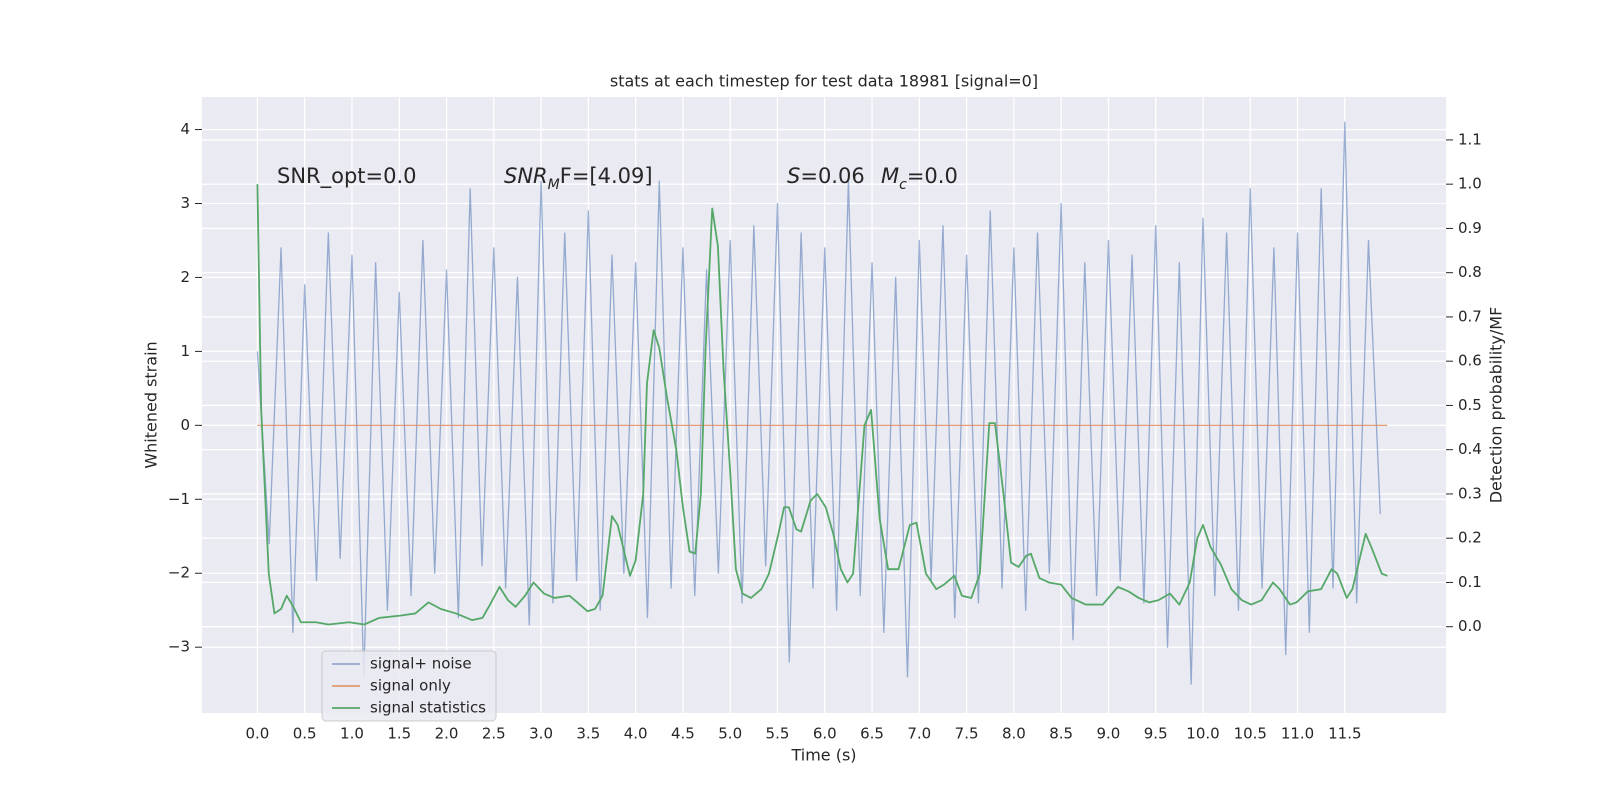 The height and width of the screenshot is (800, 1600). I want to click on annotation-part: =0.06, so click(832, 176).